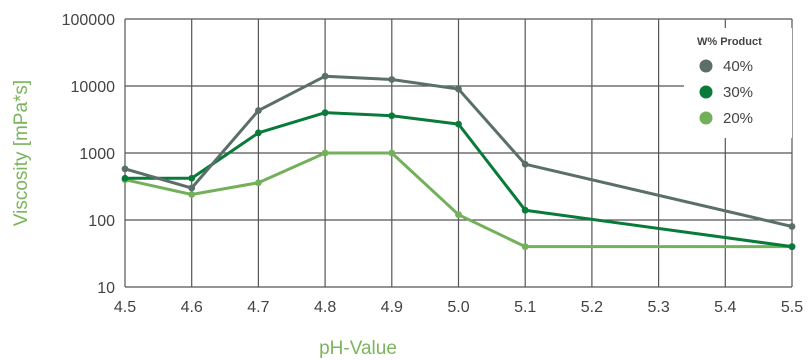 Image resolution: width=809 pixels, height=361 pixels. What do you see at coordinates (358, 348) in the screenshot?
I see `x-axis-title: pH-Value` at bounding box center [358, 348].